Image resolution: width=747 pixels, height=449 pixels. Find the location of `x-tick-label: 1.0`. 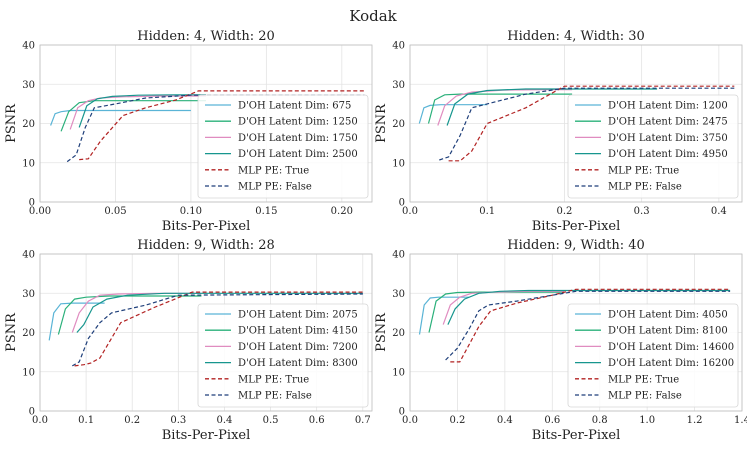

x-tick-label: 1.0 is located at coordinates (647, 420).